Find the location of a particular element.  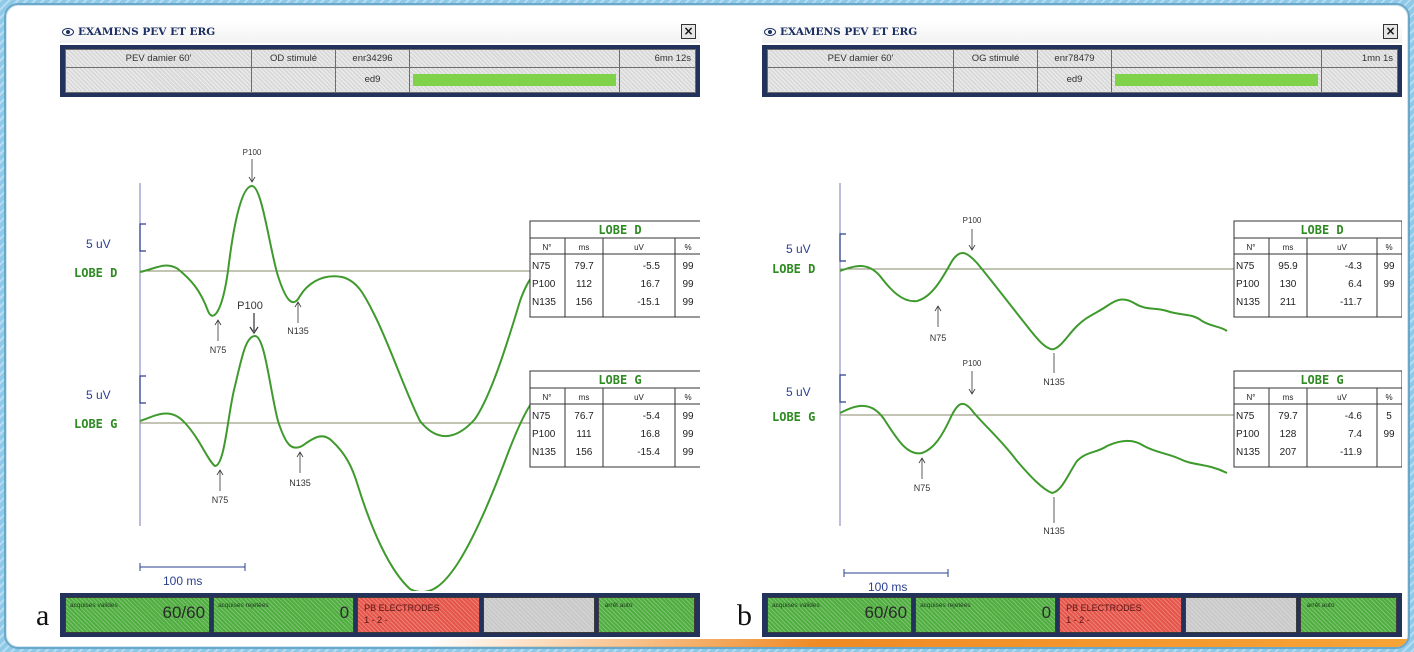

table-cell: 95.9 is located at coordinates (1288, 266).